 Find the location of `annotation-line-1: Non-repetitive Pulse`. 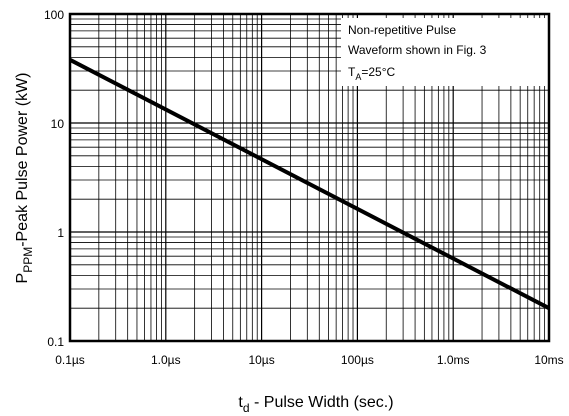

annotation-line-1: Non-repetitive Pulse is located at coordinates (402, 30).